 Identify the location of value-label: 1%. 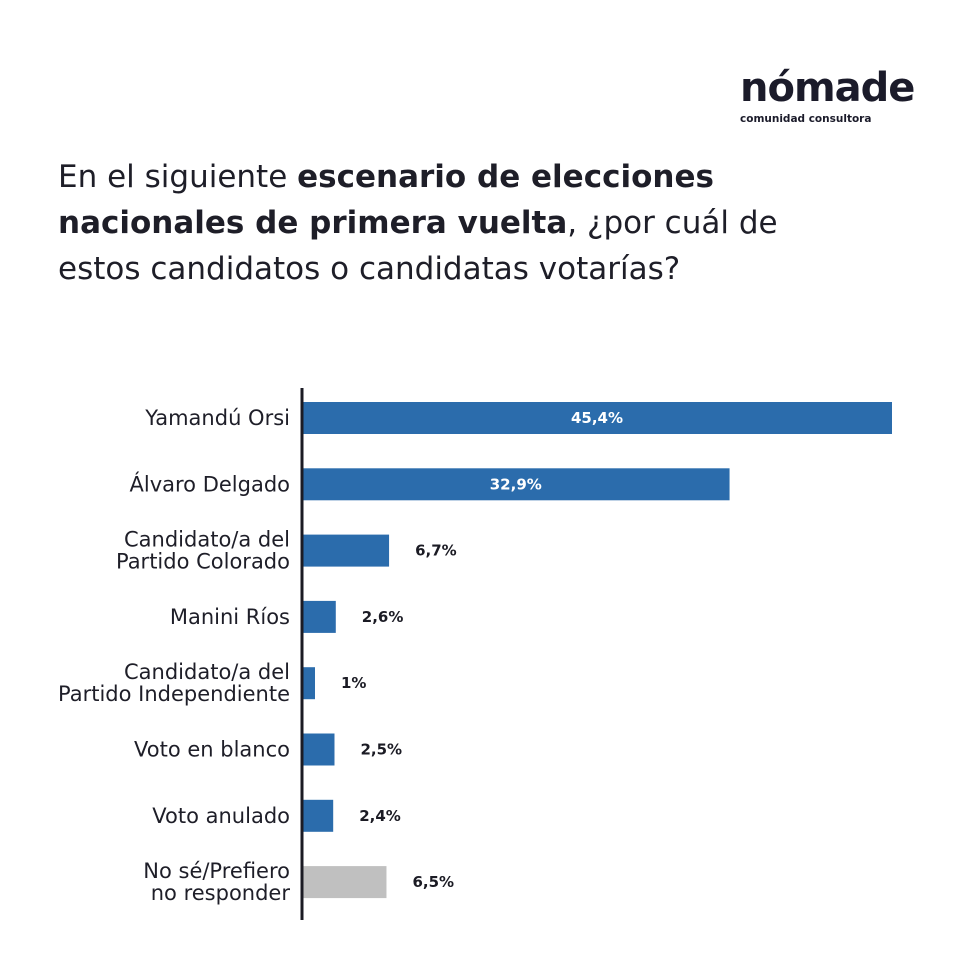
(353, 683).